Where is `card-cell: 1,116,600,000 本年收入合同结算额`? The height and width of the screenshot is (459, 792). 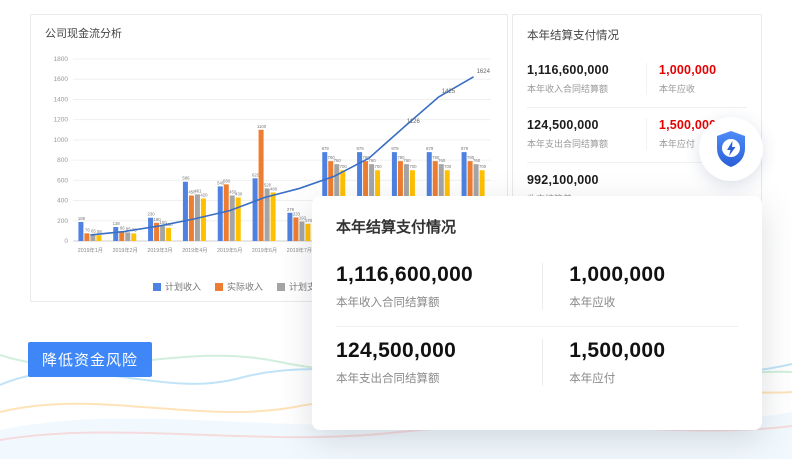 card-cell: 1,116,600,000 本年收入合同结算额 is located at coordinates (439, 286).